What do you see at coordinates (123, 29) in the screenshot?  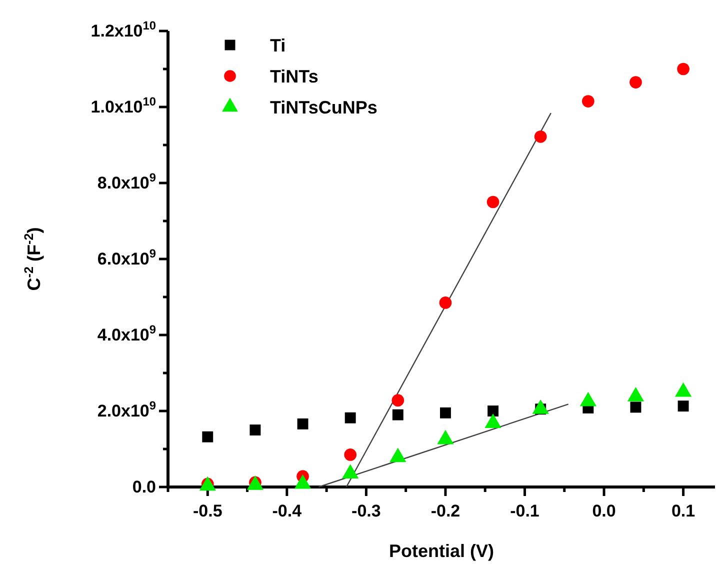 I see `y-tick-label: 1.2x10$^{10}$` at bounding box center [123, 29].